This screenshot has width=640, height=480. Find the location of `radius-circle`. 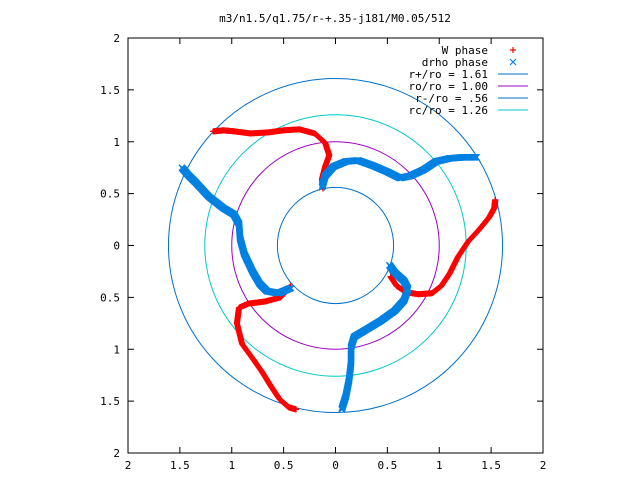

radius-circle is located at coordinates (335, 245).